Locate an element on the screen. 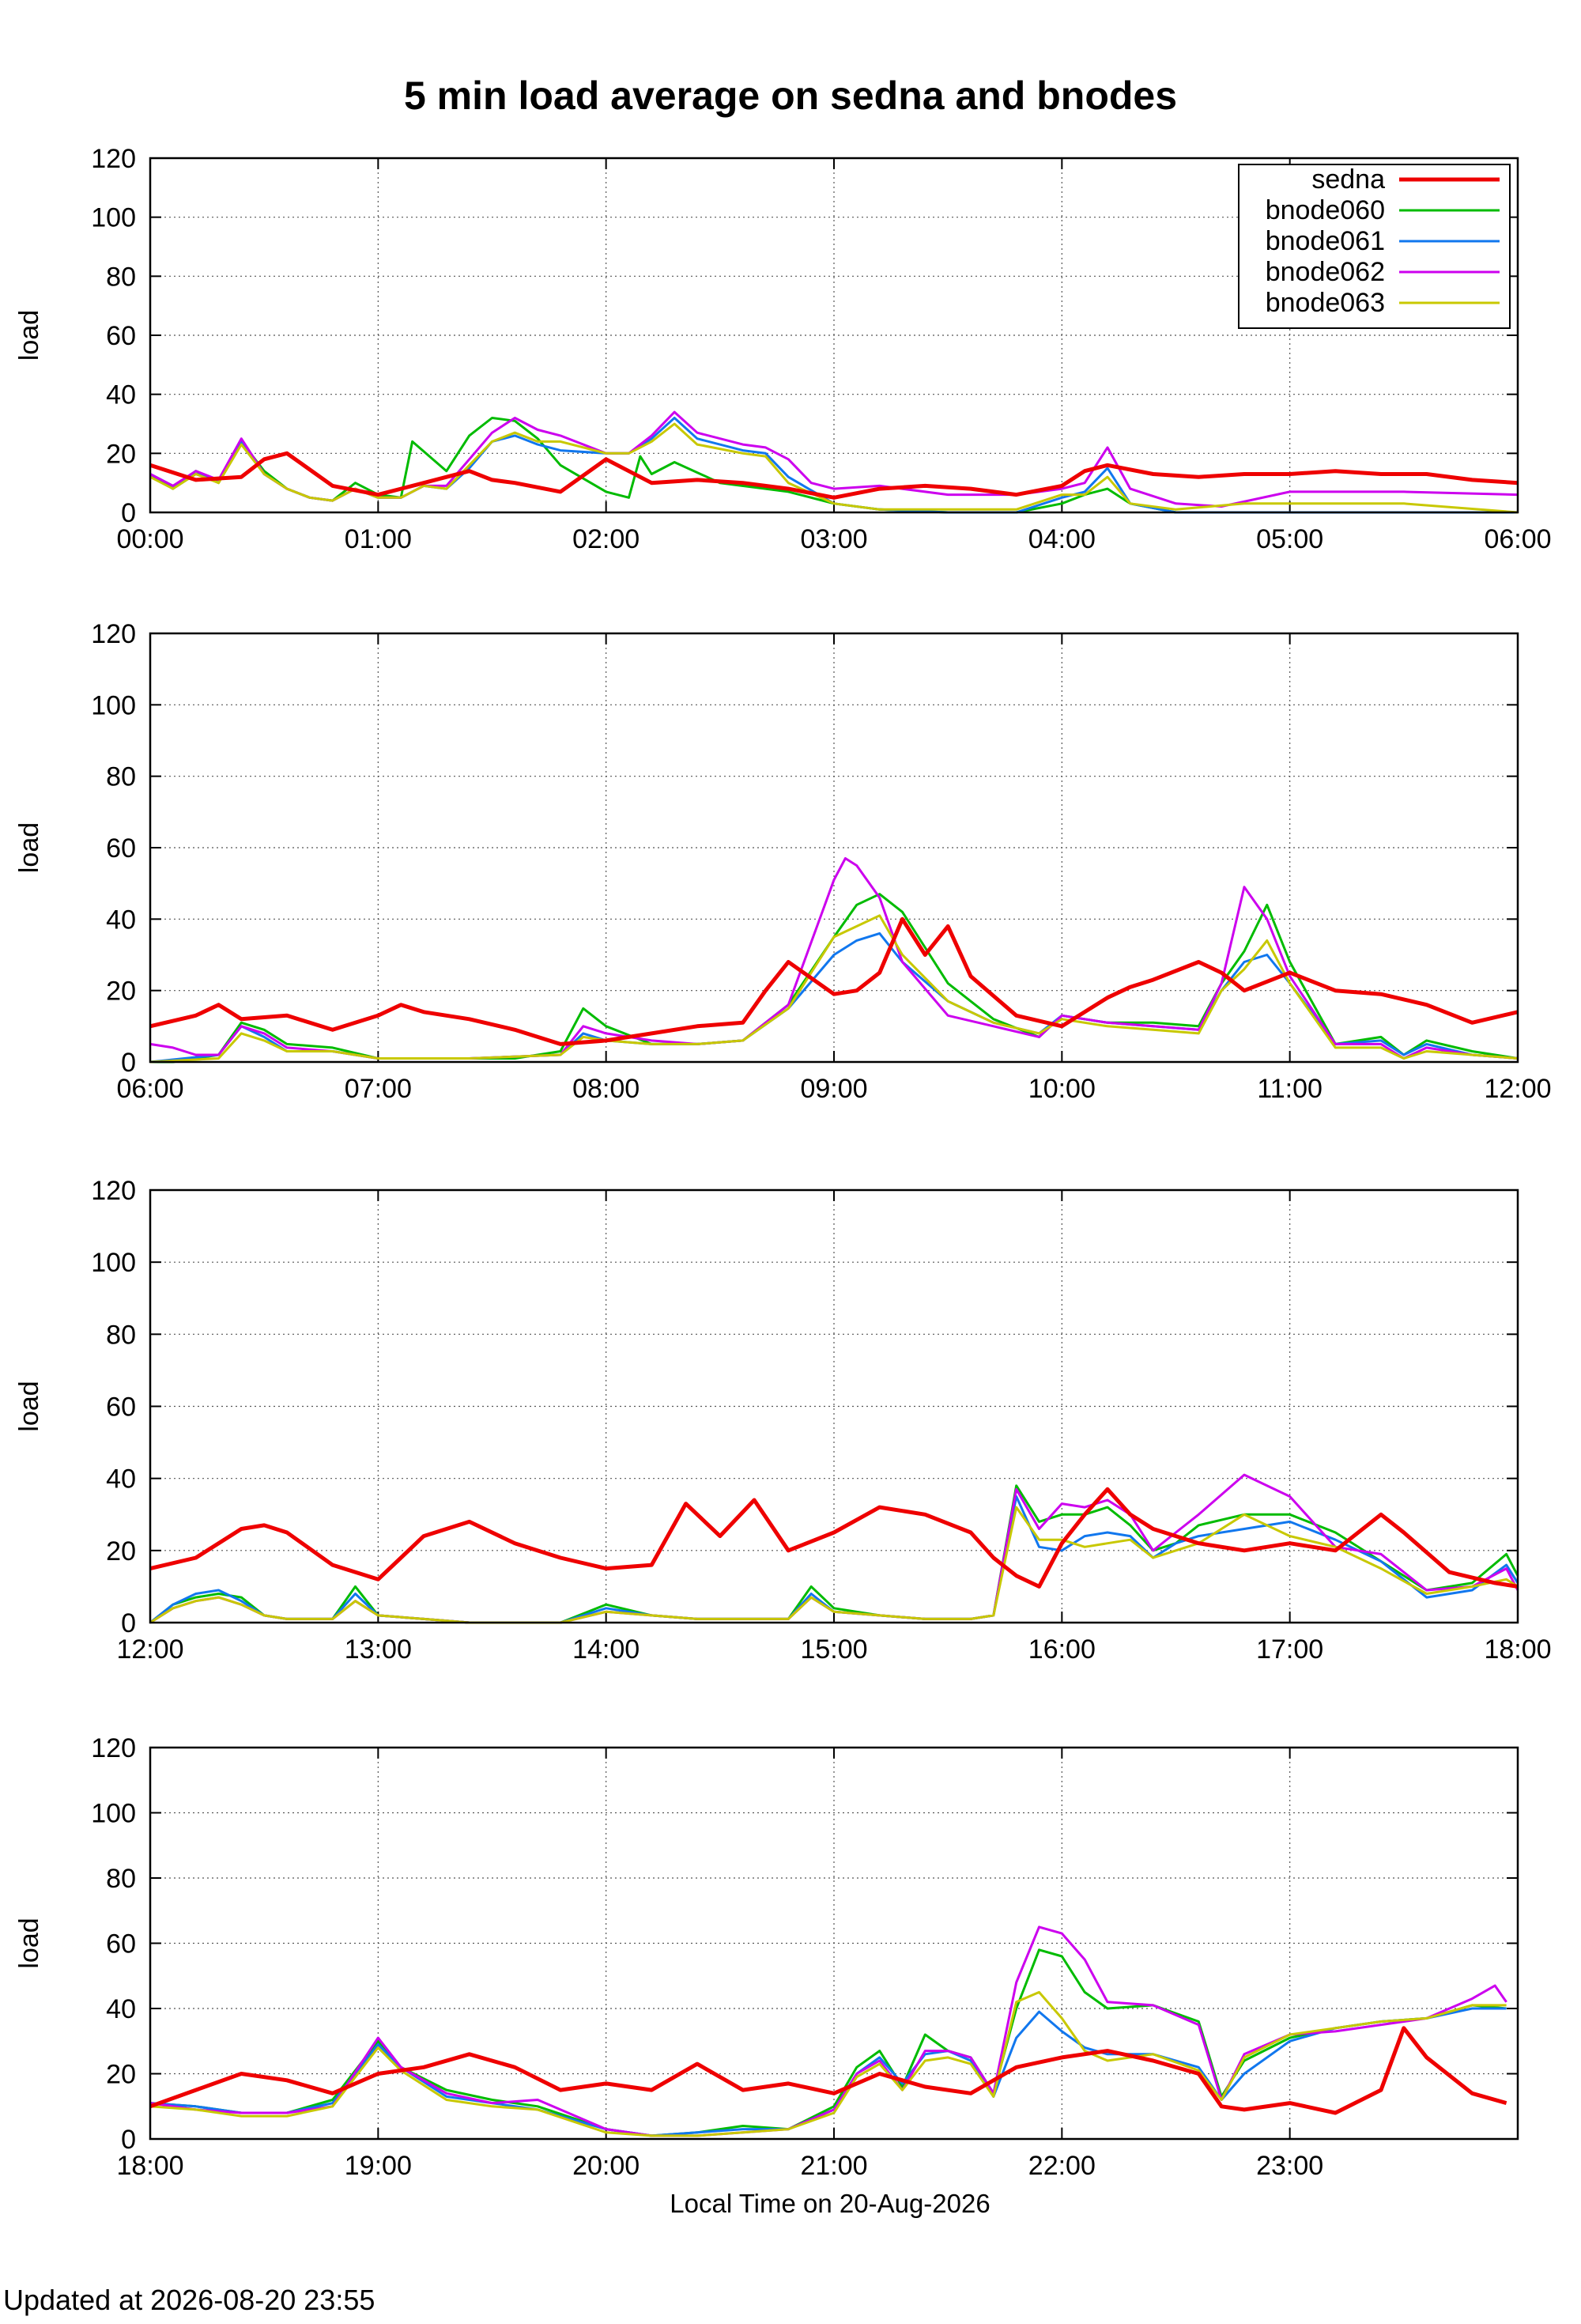 This screenshot has height=2324, width=1581. x-tick-label: 02:00 is located at coordinates (606, 539).